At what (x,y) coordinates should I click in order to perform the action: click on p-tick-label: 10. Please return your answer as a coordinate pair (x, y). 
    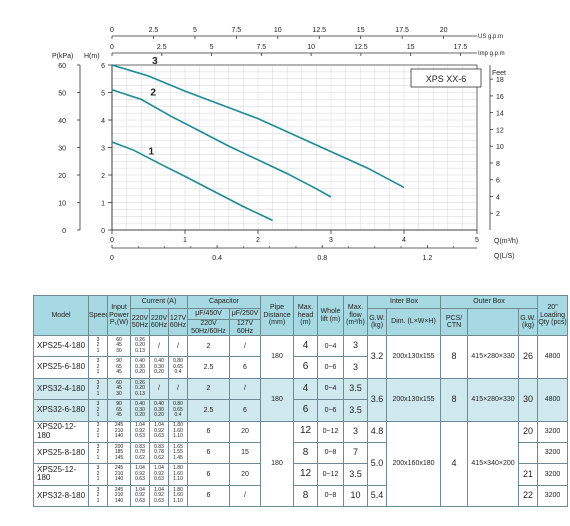
    Looking at the image, I should click on (62, 204).